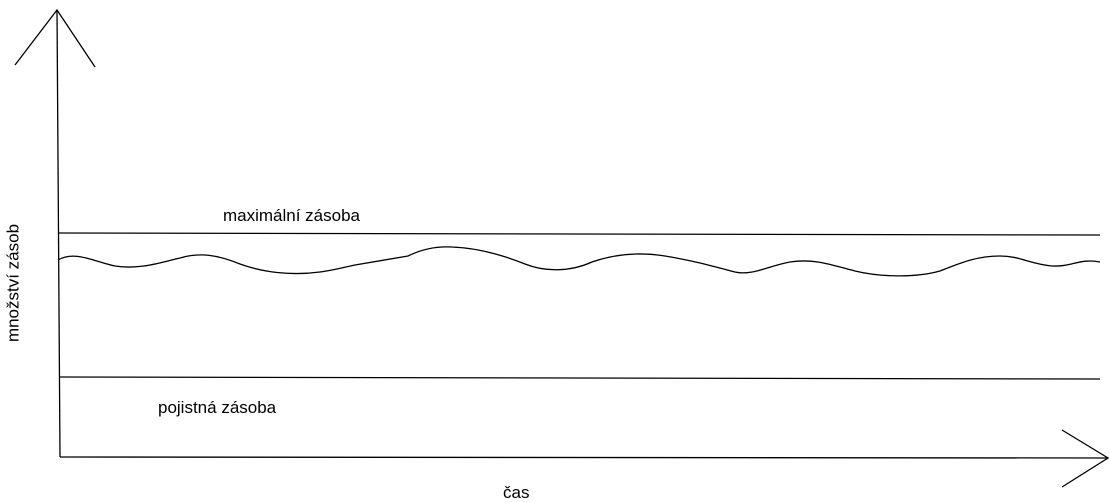 The image size is (1110, 502). Describe the element at coordinates (13, 283) in the screenshot. I see `y-axis-label: množství zásob` at that location.